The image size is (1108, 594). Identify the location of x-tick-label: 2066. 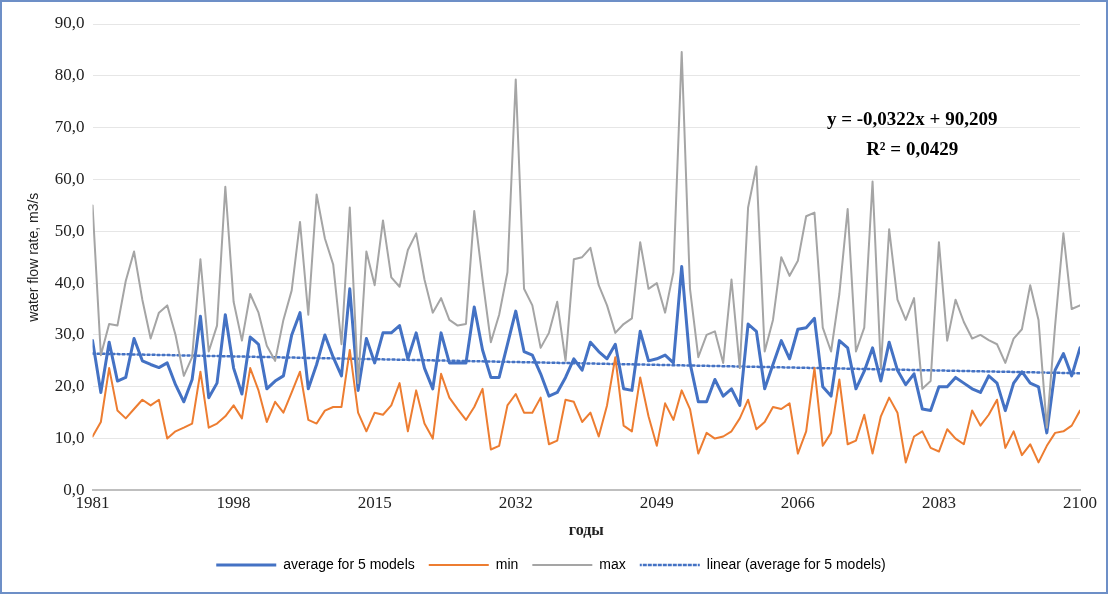
(797, 503).